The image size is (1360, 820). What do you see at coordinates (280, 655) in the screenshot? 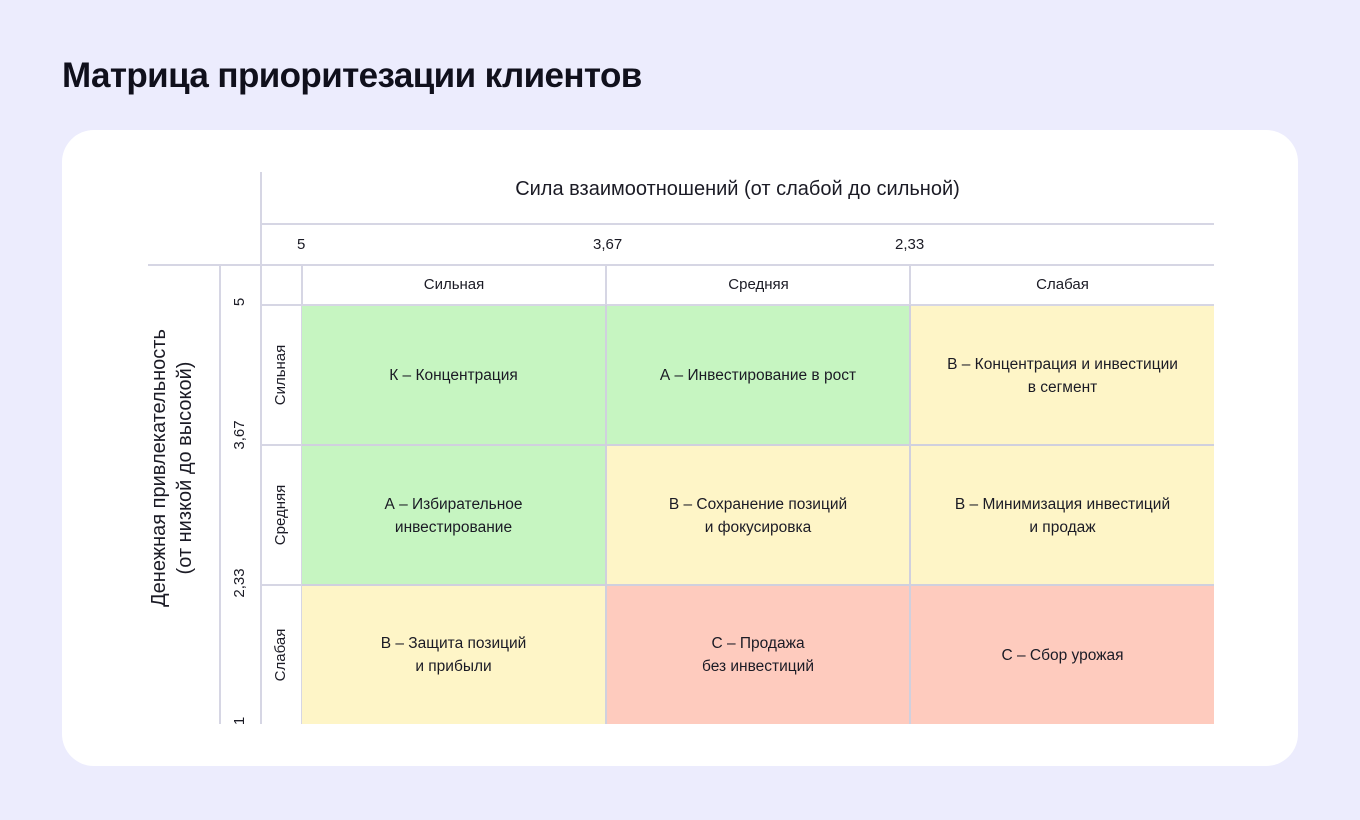
I see `row-header-weak: Слабая` at bounding box center [280, 655].